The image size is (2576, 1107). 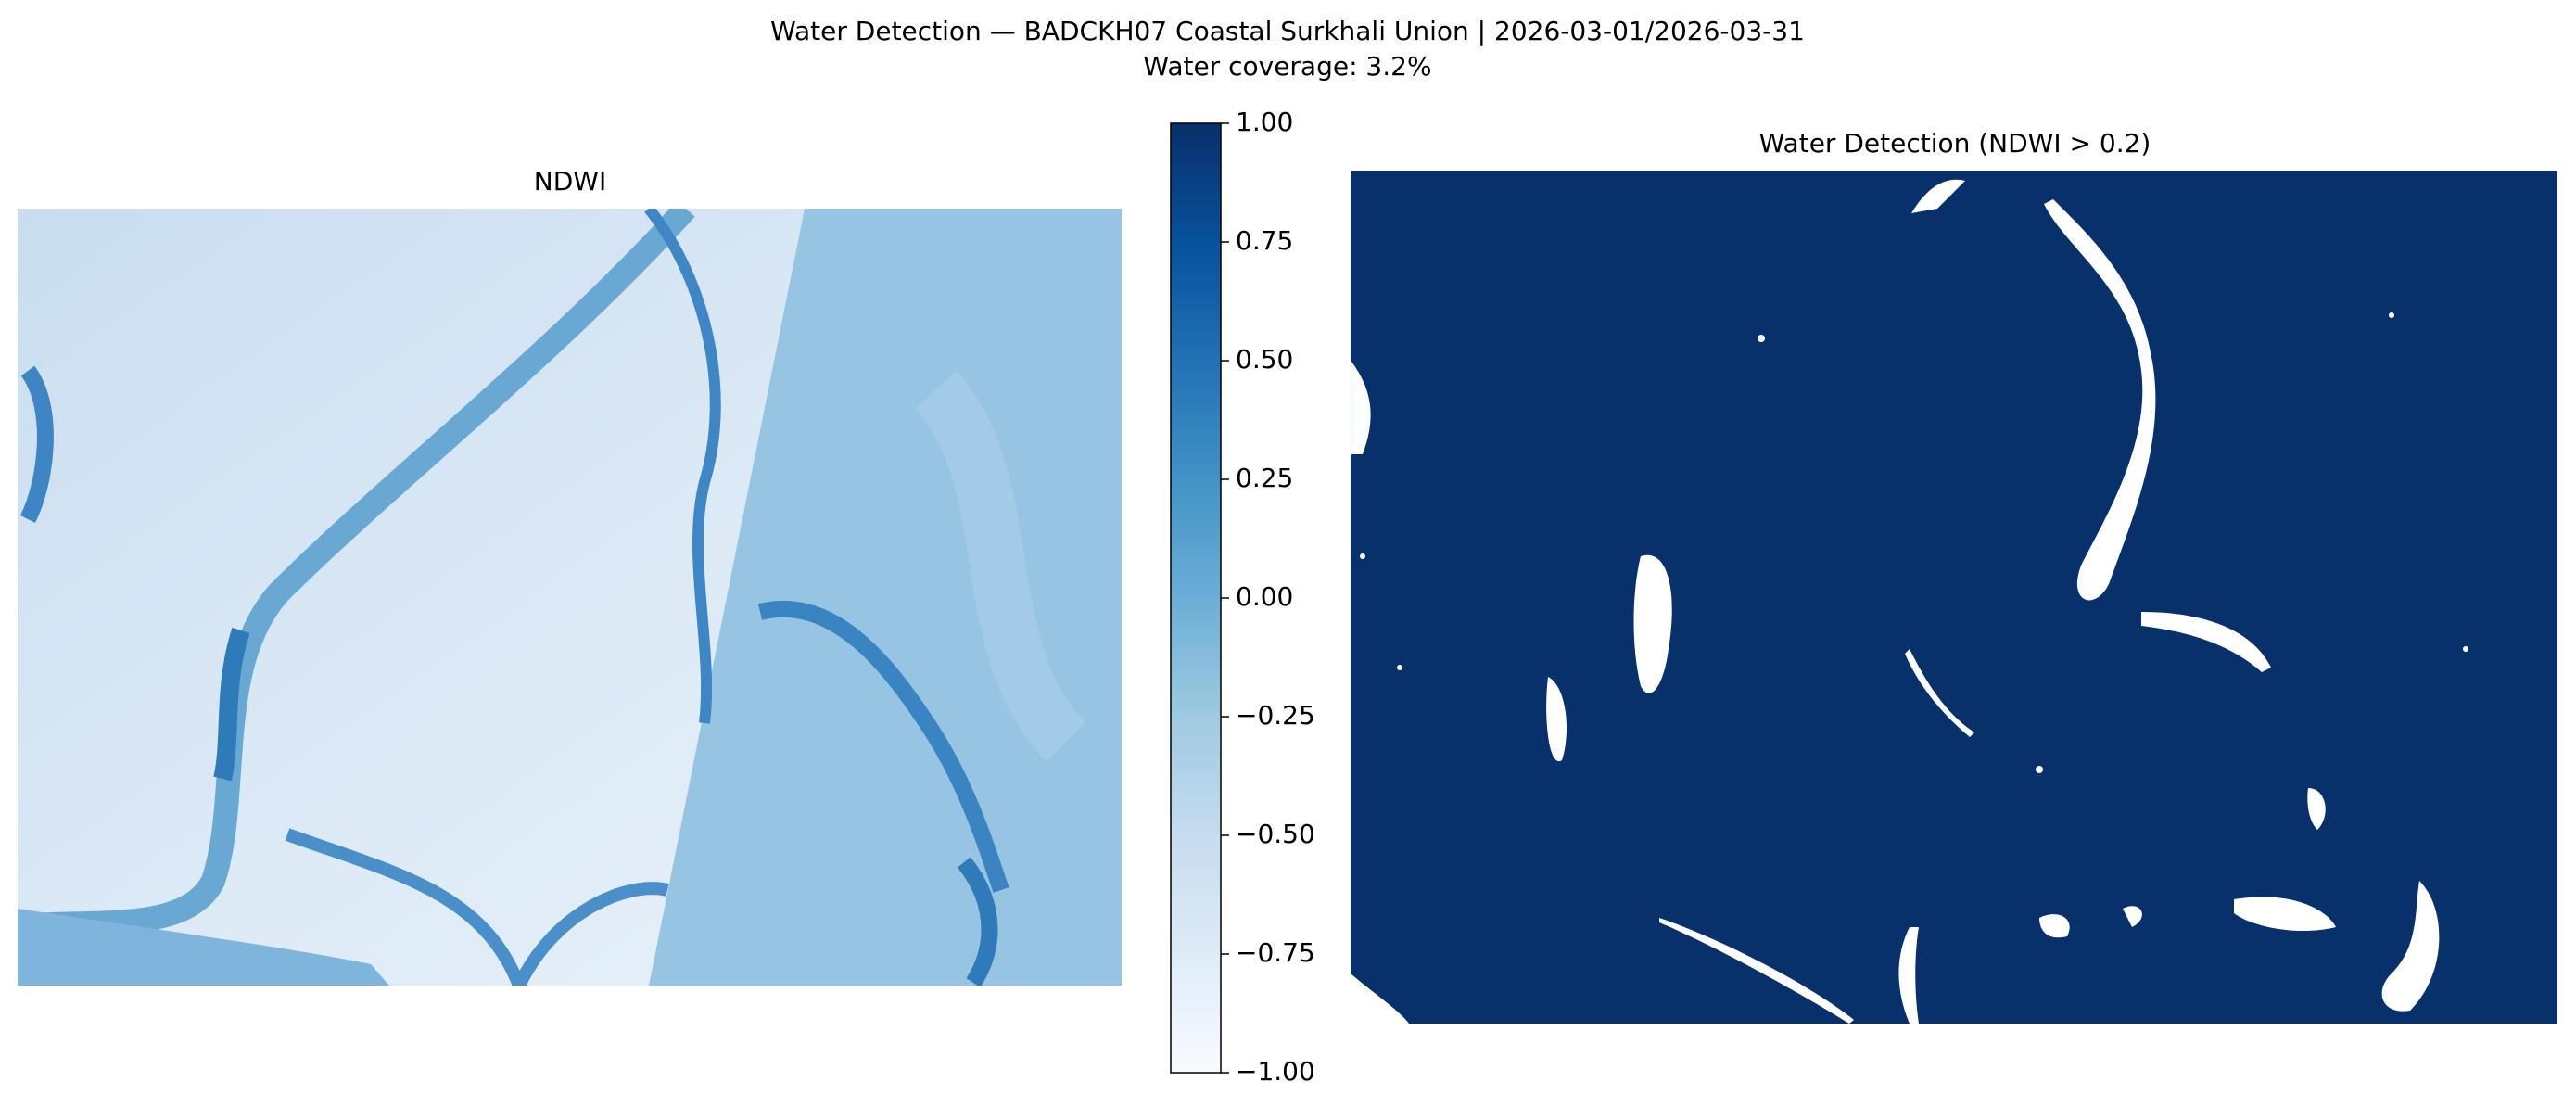 What do you see at coordinates (570, 181) in the screenshot?
I see `panel-title: NDWI` at bounding box center [570, 181].